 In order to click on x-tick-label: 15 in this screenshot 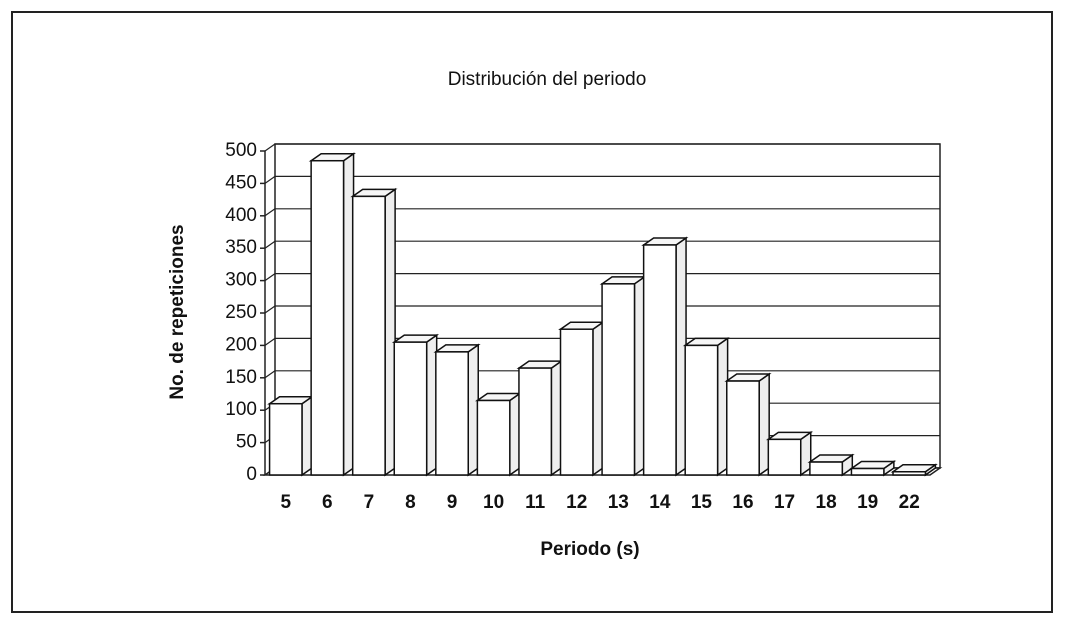, I will do `click(702, 502)`.